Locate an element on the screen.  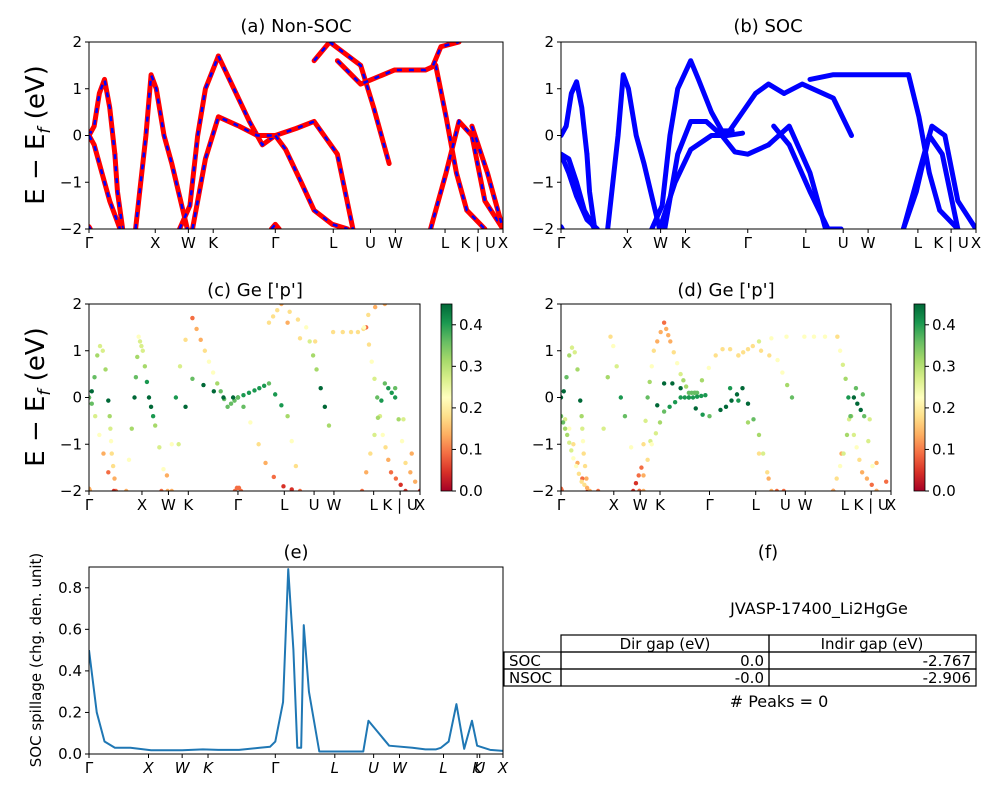
colorbar-tick-label: 0.2 is located at coordinates (944, 408).